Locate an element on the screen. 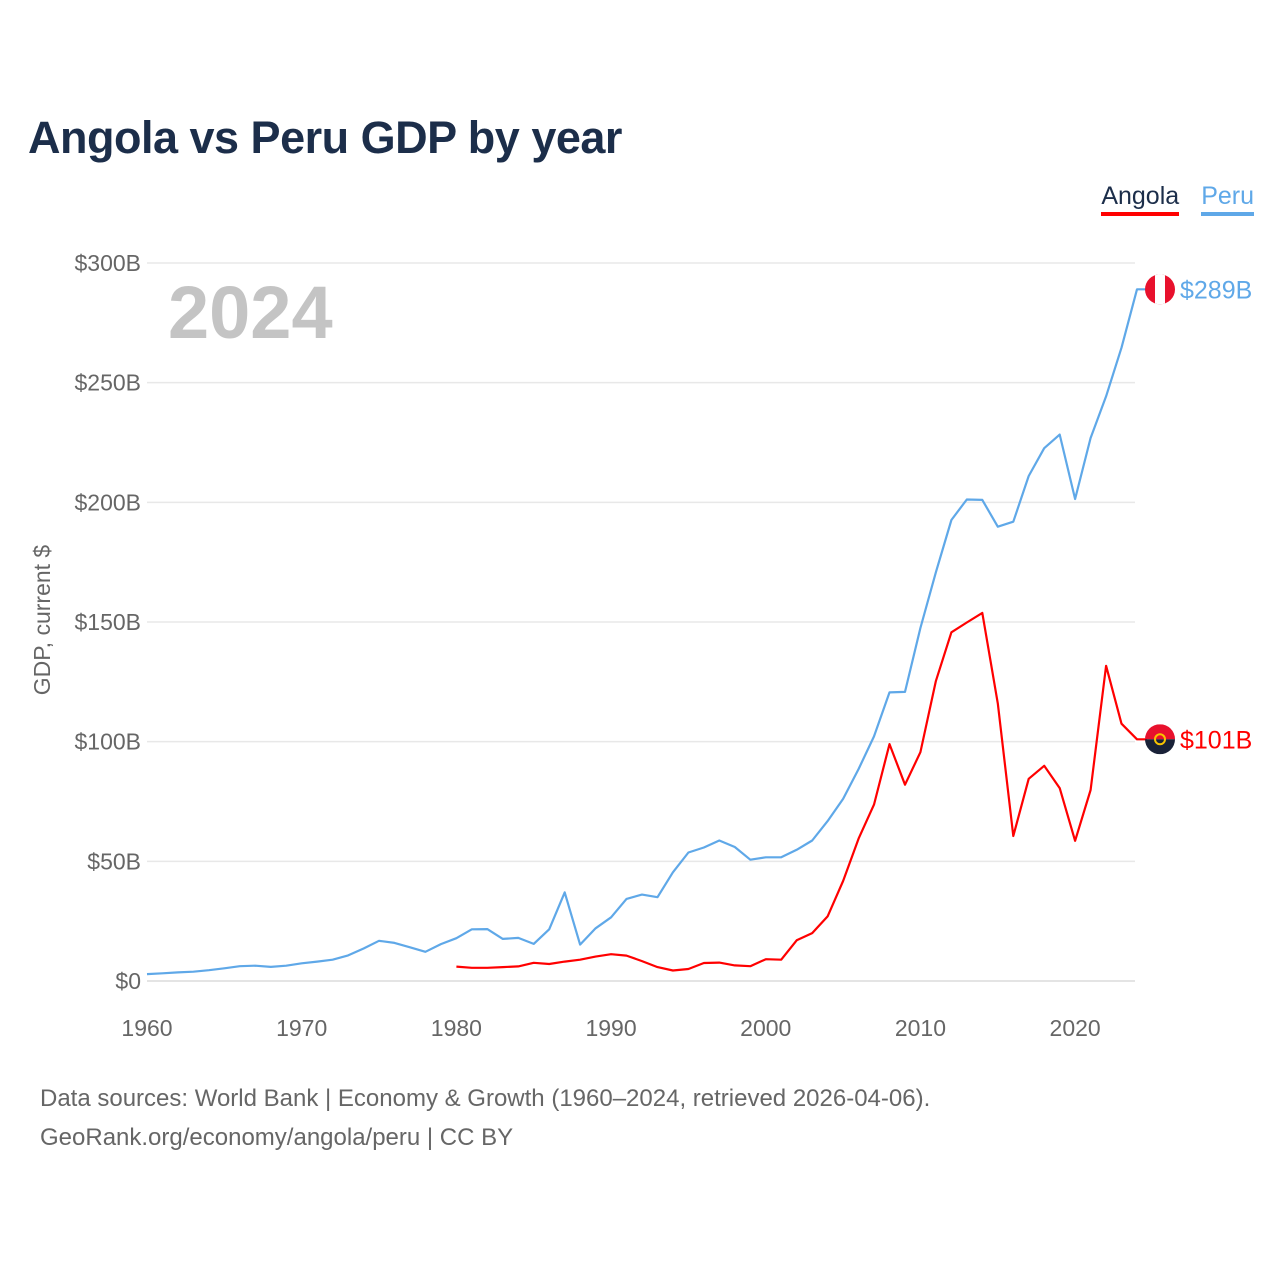  year-watermark: 2024 is located at coordinates (250, 312).